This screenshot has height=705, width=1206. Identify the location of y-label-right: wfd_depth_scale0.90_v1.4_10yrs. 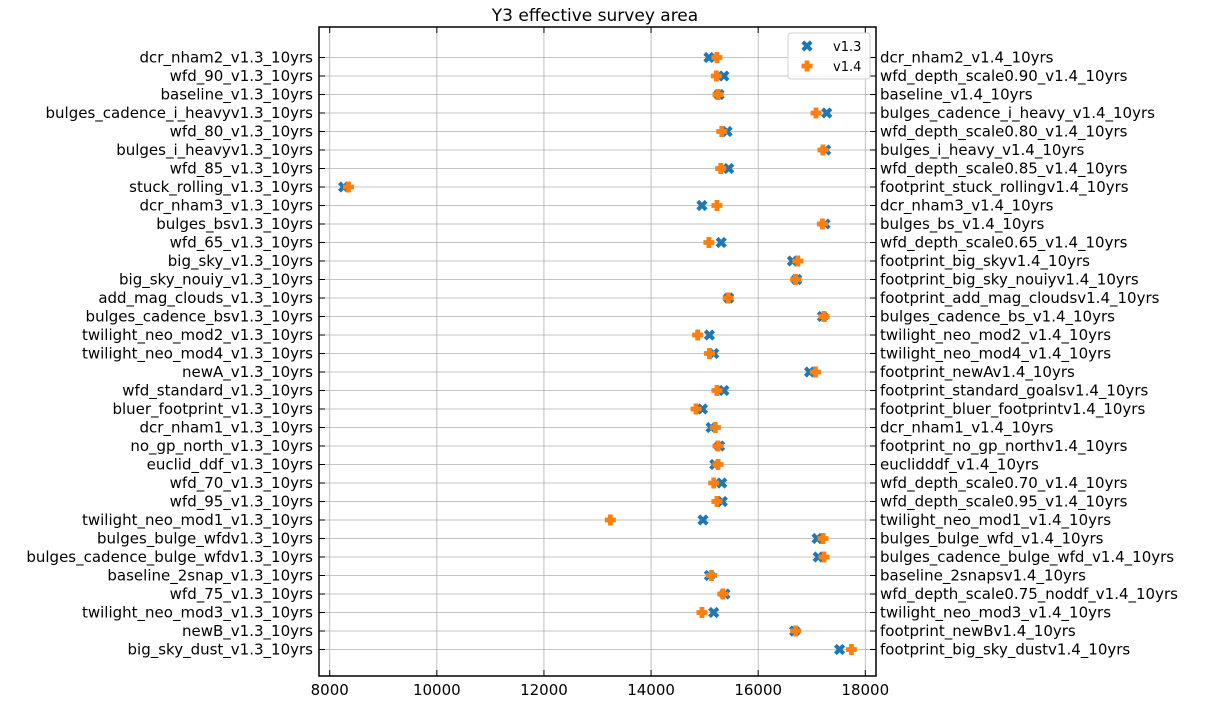
(1004, 76).